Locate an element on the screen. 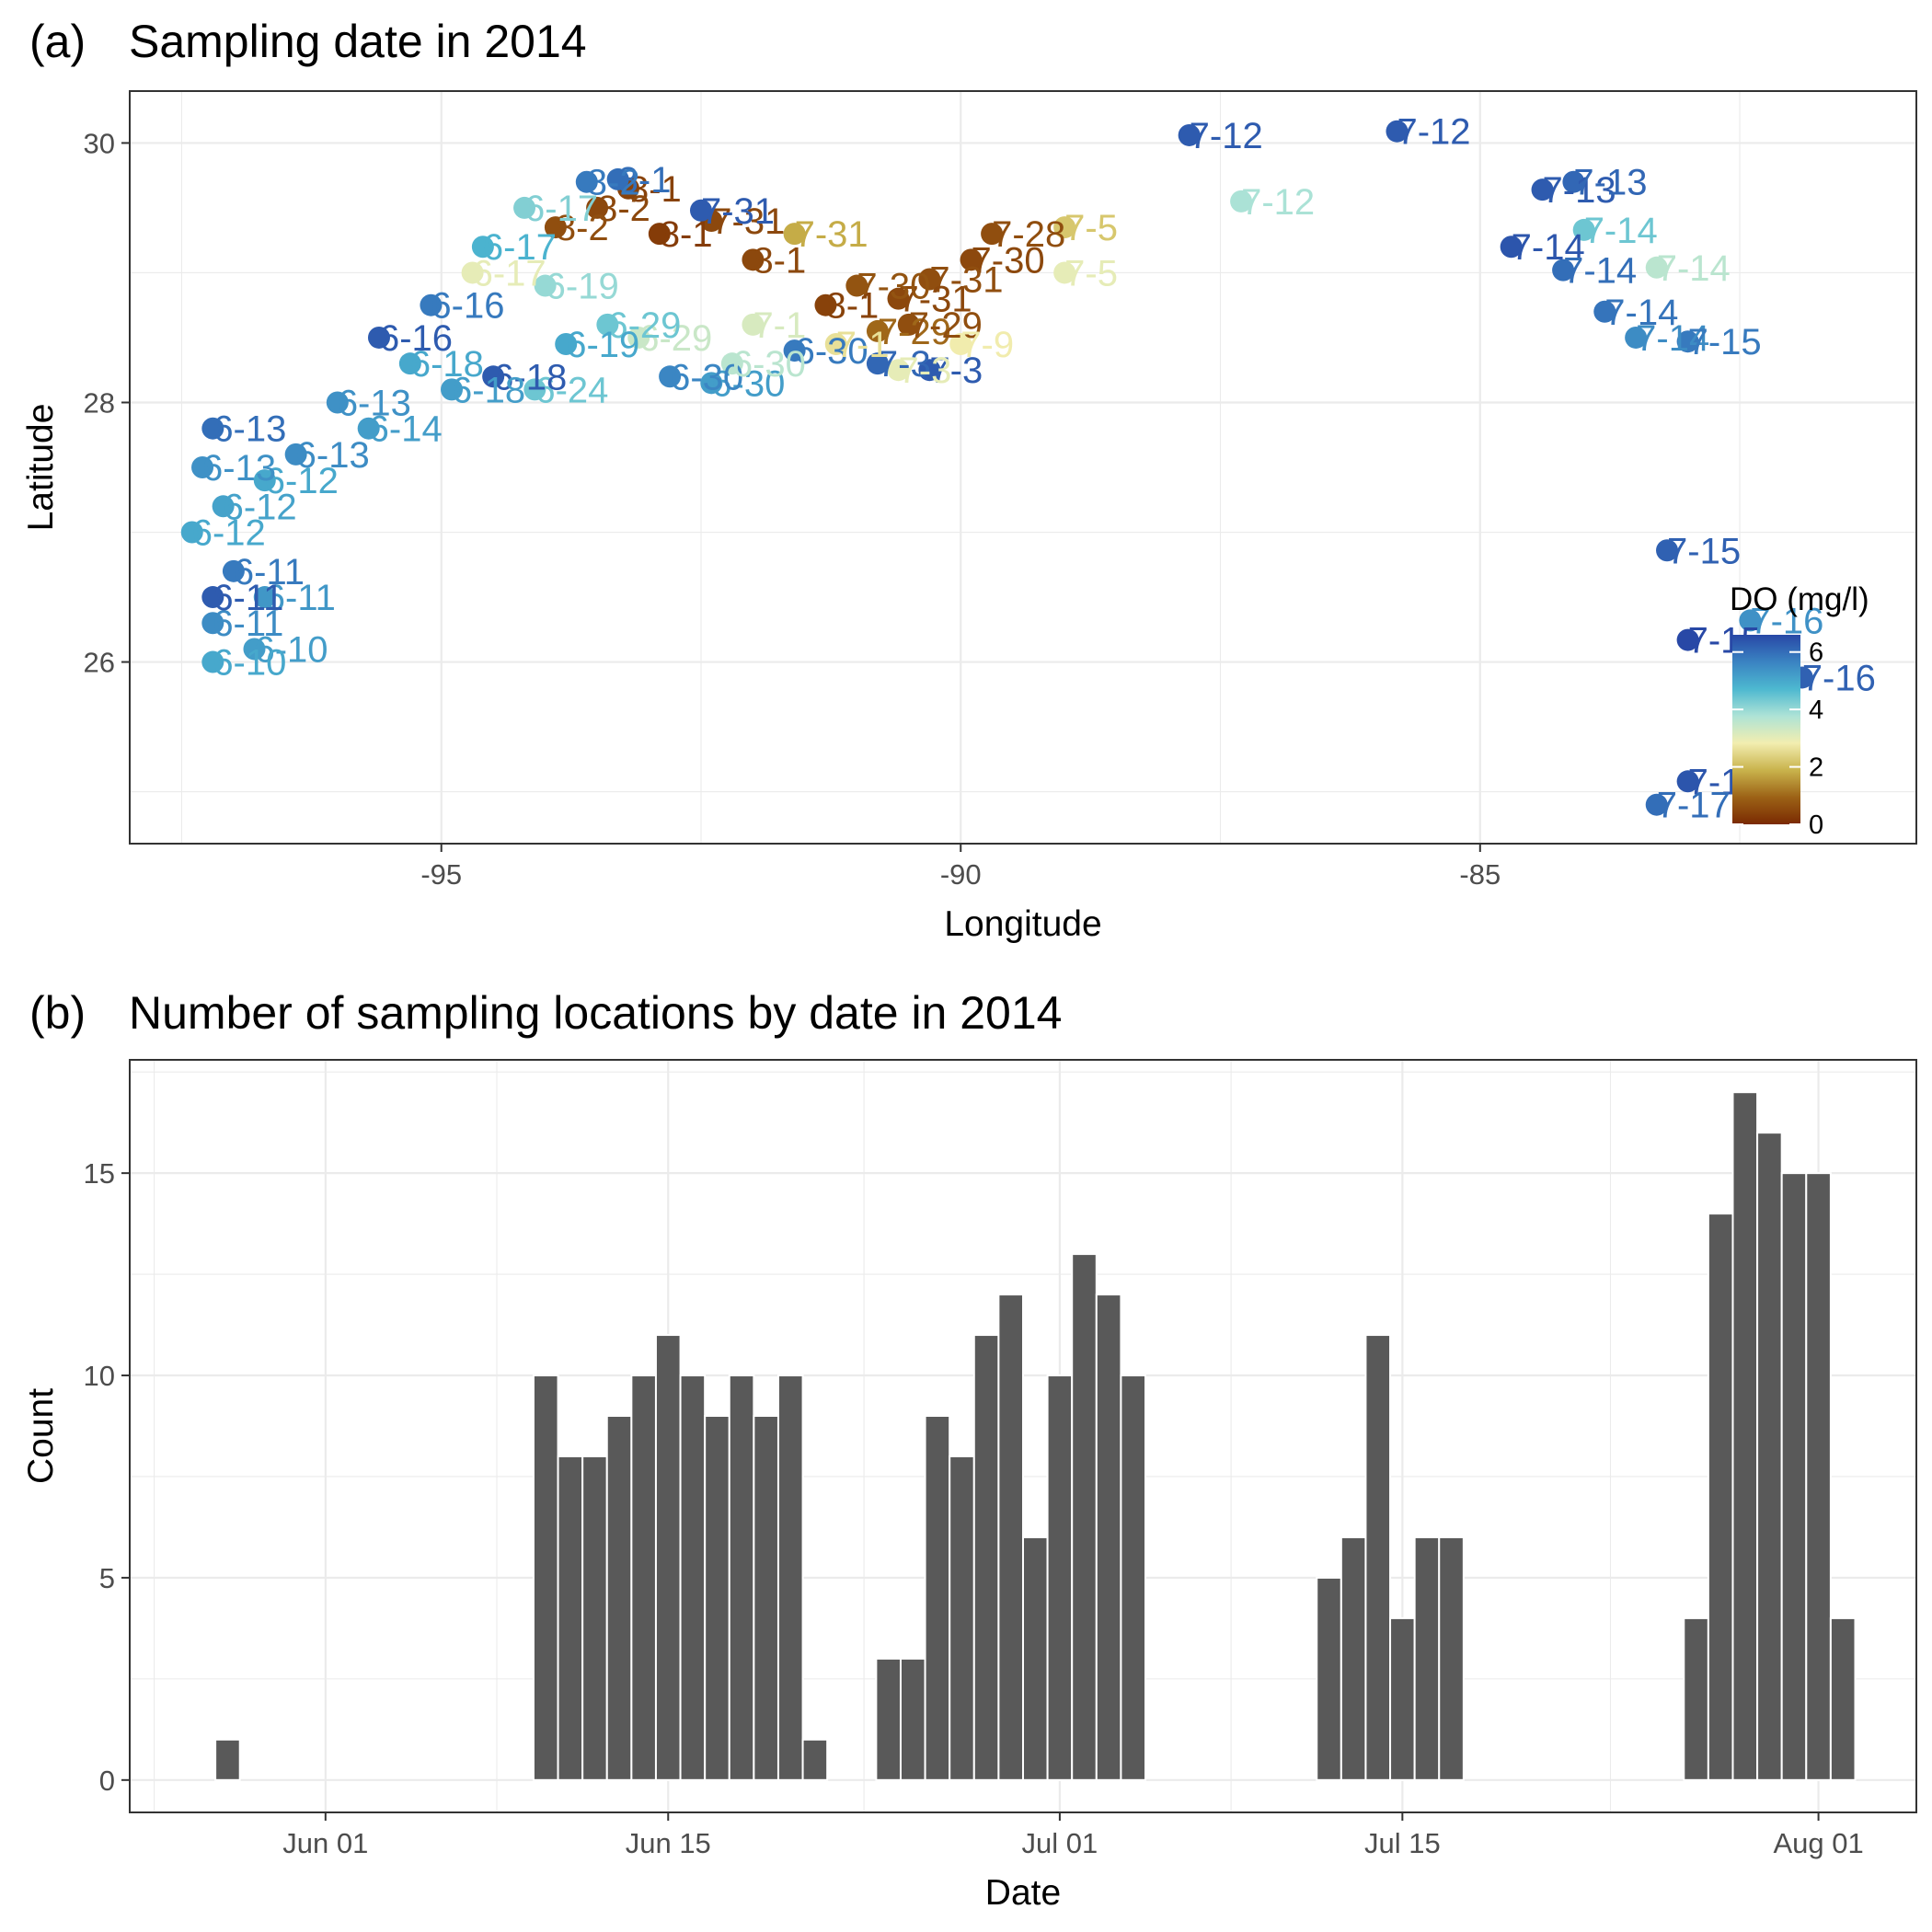  sample-date-label: 6-19 is located at coordinates (582, 287).